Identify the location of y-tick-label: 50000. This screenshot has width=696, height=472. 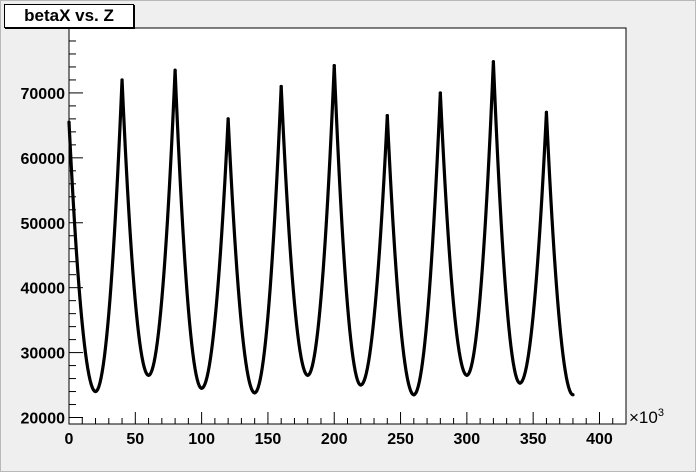
(43, 224).